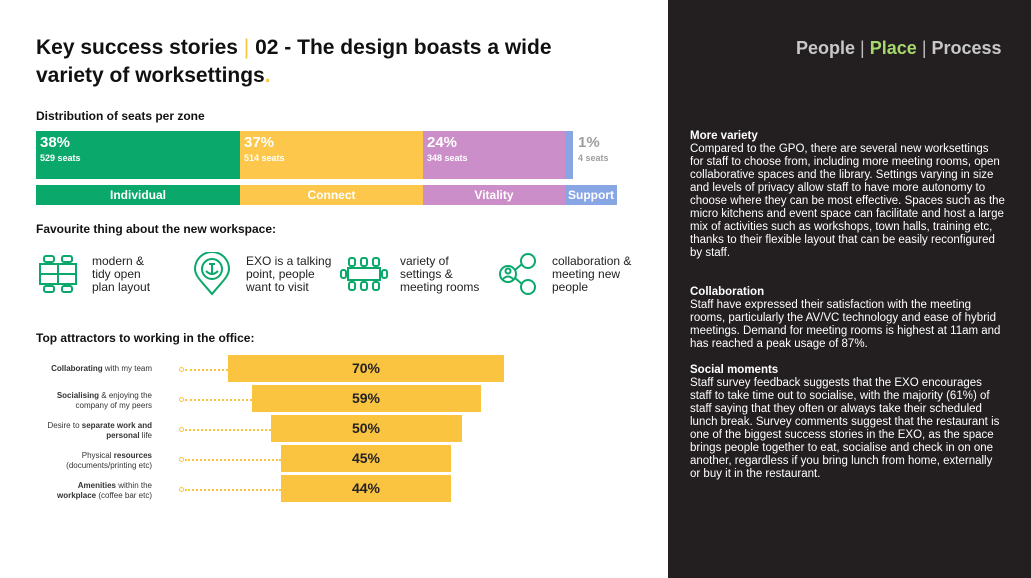 The image size is (1031, 578). Describe the element at coordinates (138, 155) in the screenshot. I see `segment-individual: 38% 529 seats` at that location.